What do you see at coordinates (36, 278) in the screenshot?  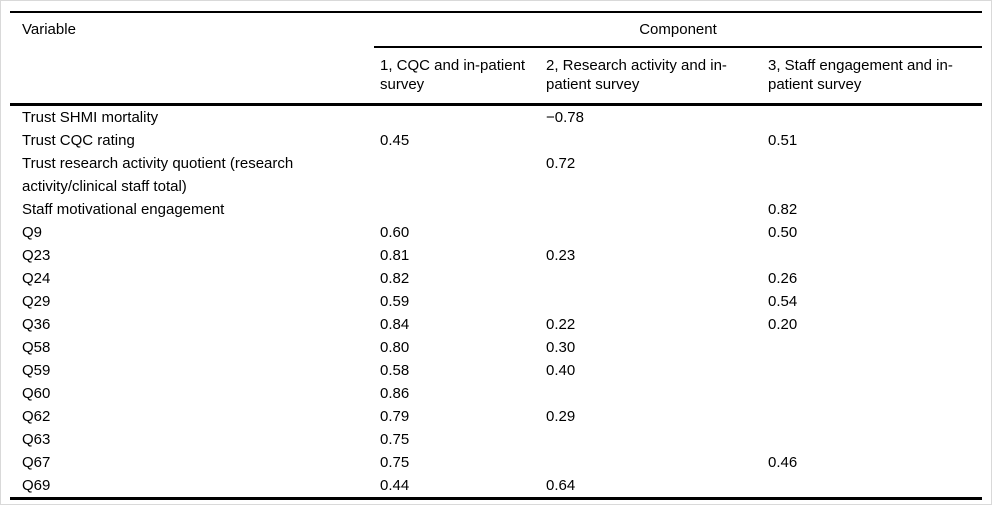 I see `variable-cell: Q24` at bounding box center [36, 278].